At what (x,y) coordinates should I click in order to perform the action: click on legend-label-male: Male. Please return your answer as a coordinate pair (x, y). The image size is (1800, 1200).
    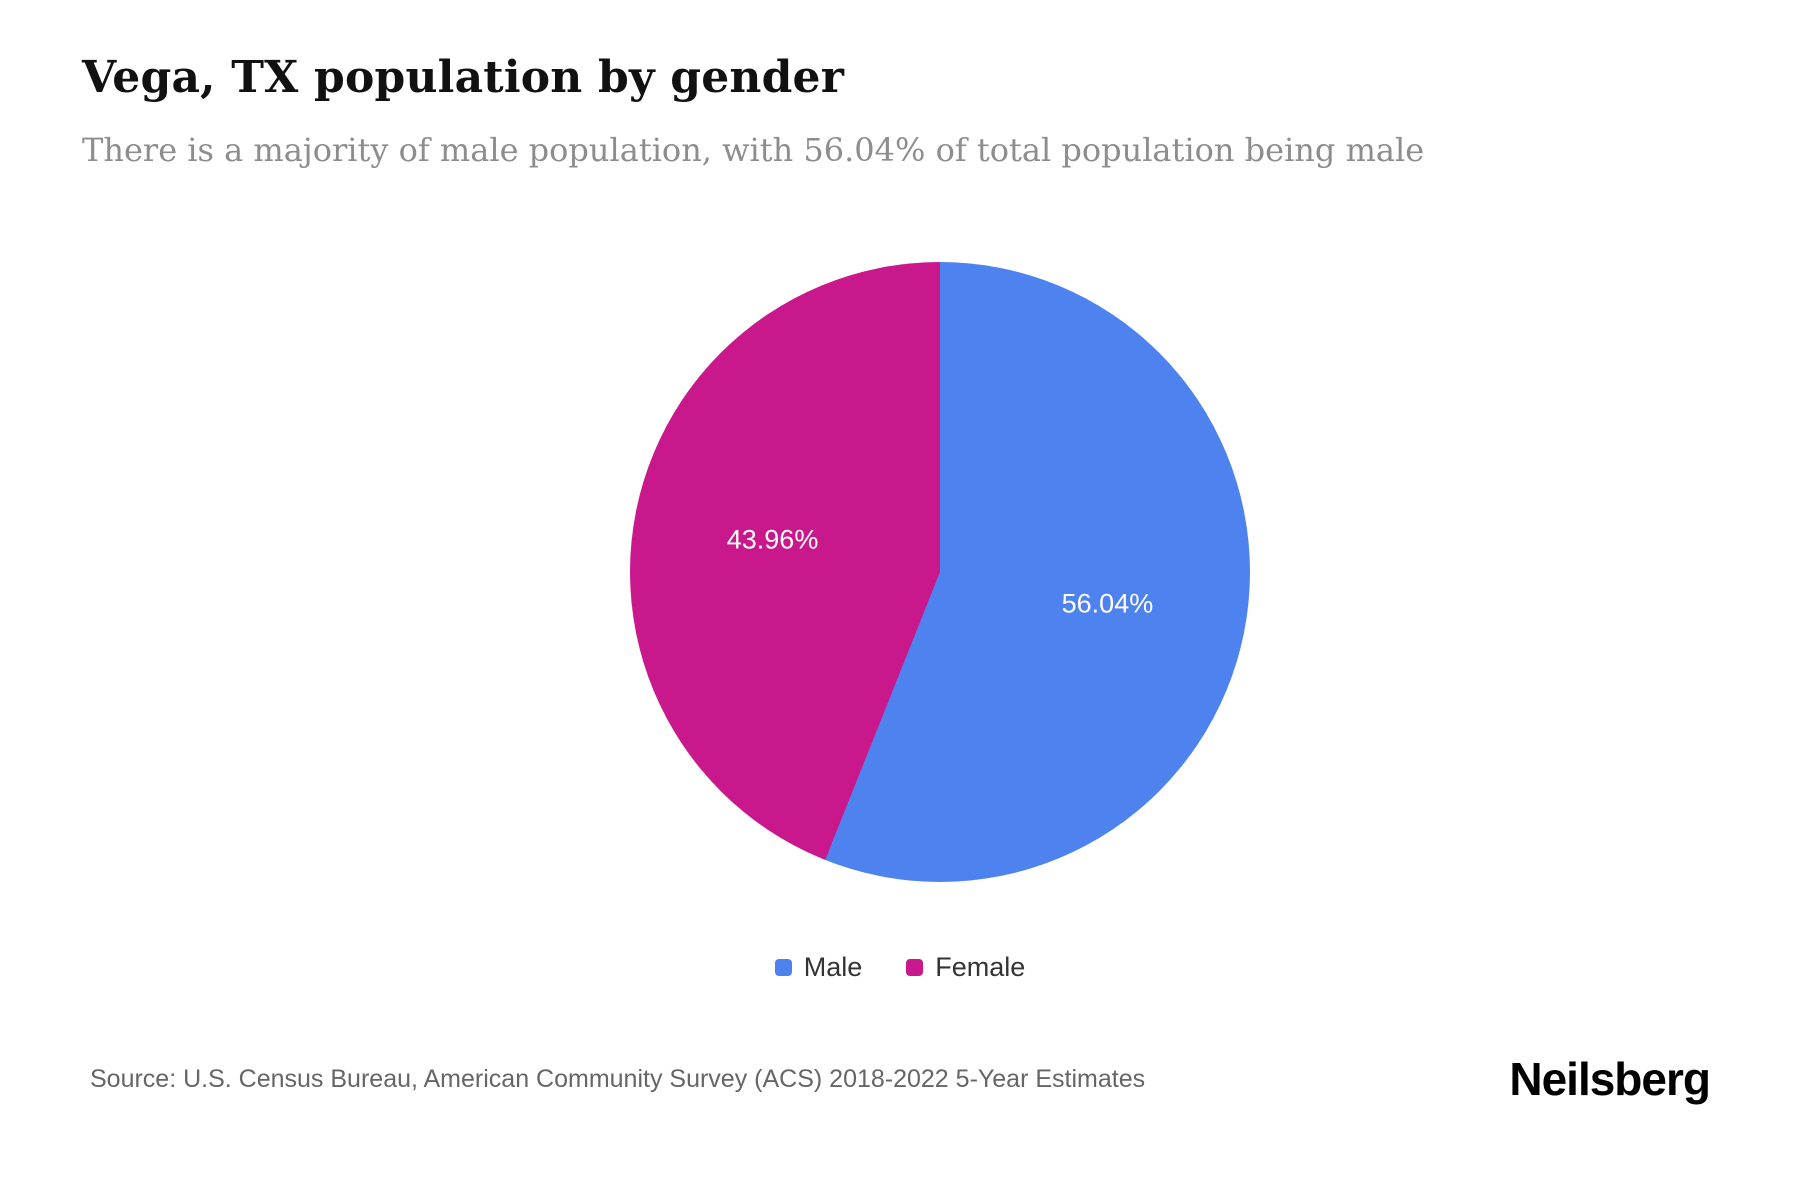
    Looking at the image, I should click on (833, 967).